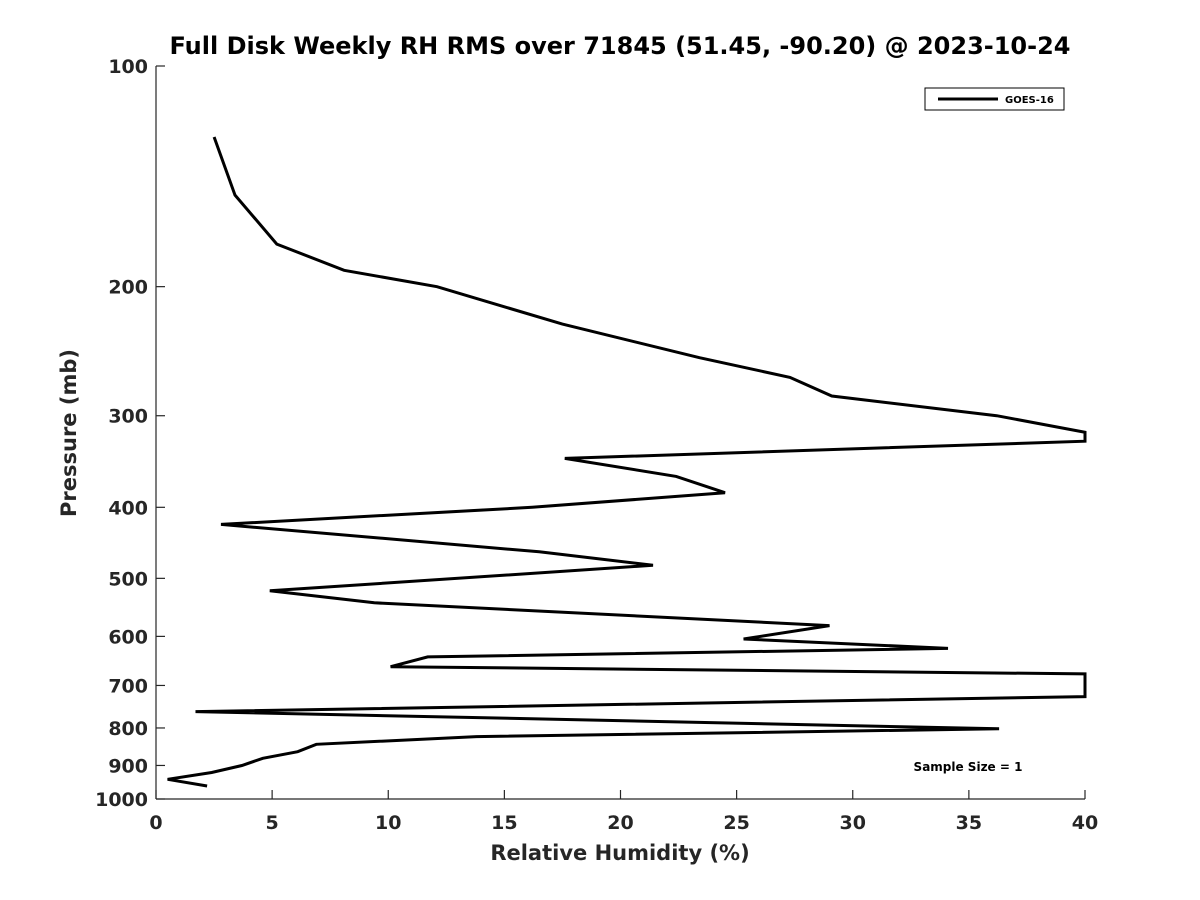 The height and width of the screenshot is (900, 1200). I want to click on y-tick-label: 400, so click(128, 508).